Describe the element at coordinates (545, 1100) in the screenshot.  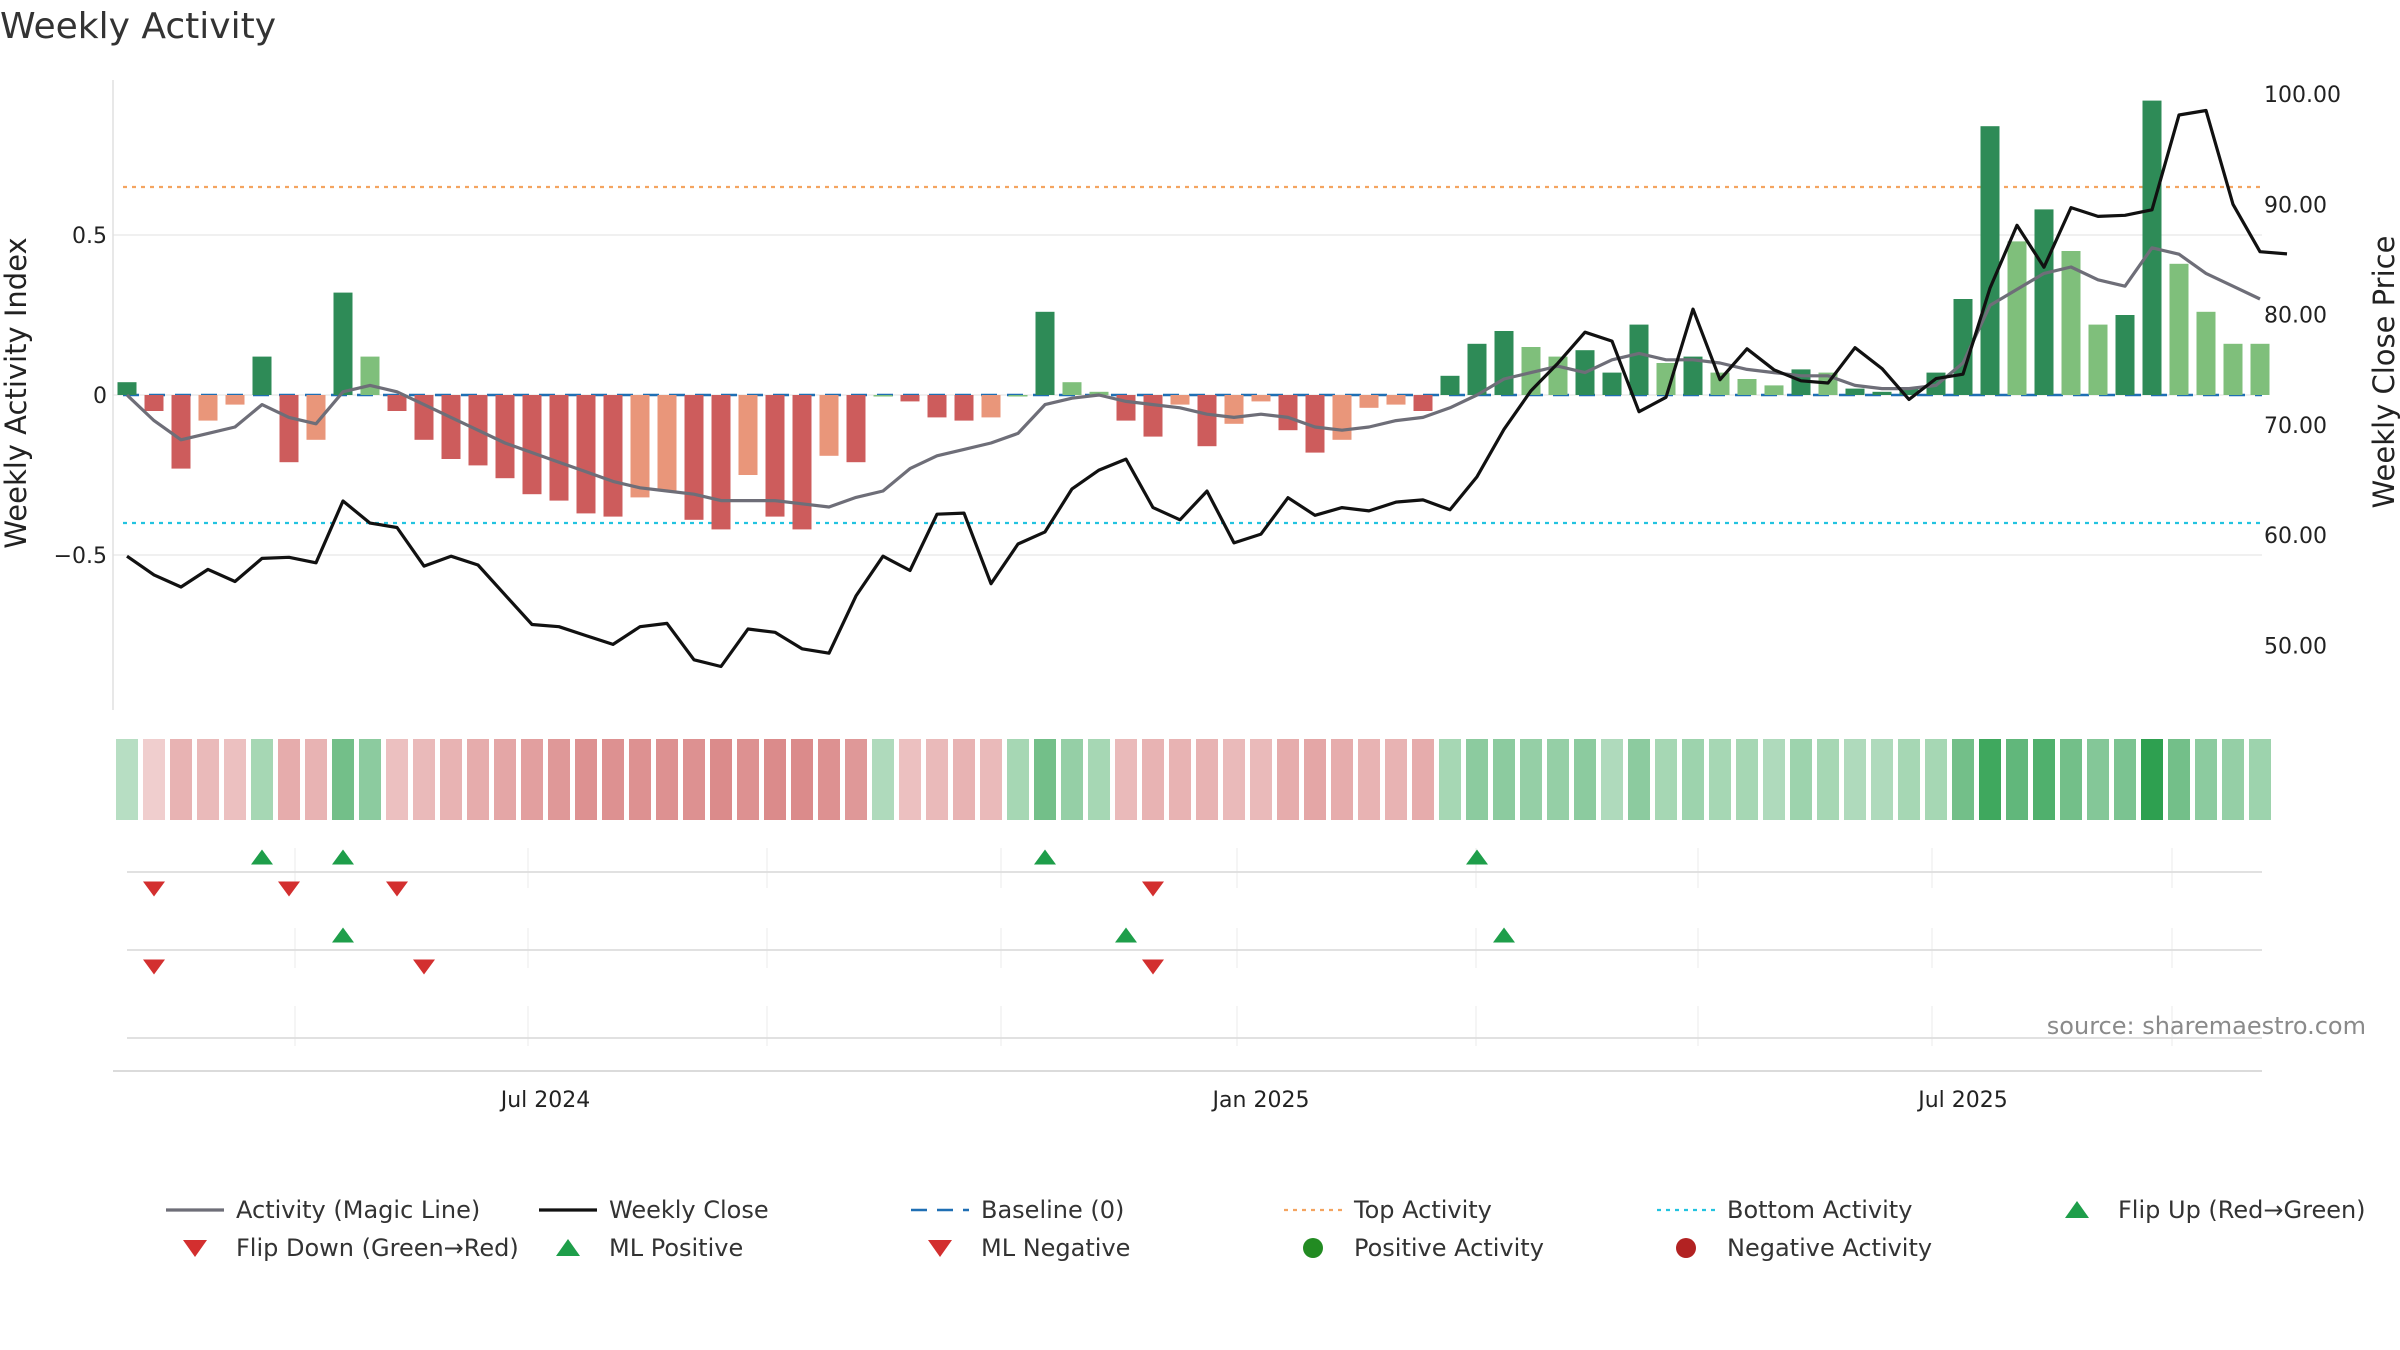
I see `x-tick-label: Jul 2024` at that location.